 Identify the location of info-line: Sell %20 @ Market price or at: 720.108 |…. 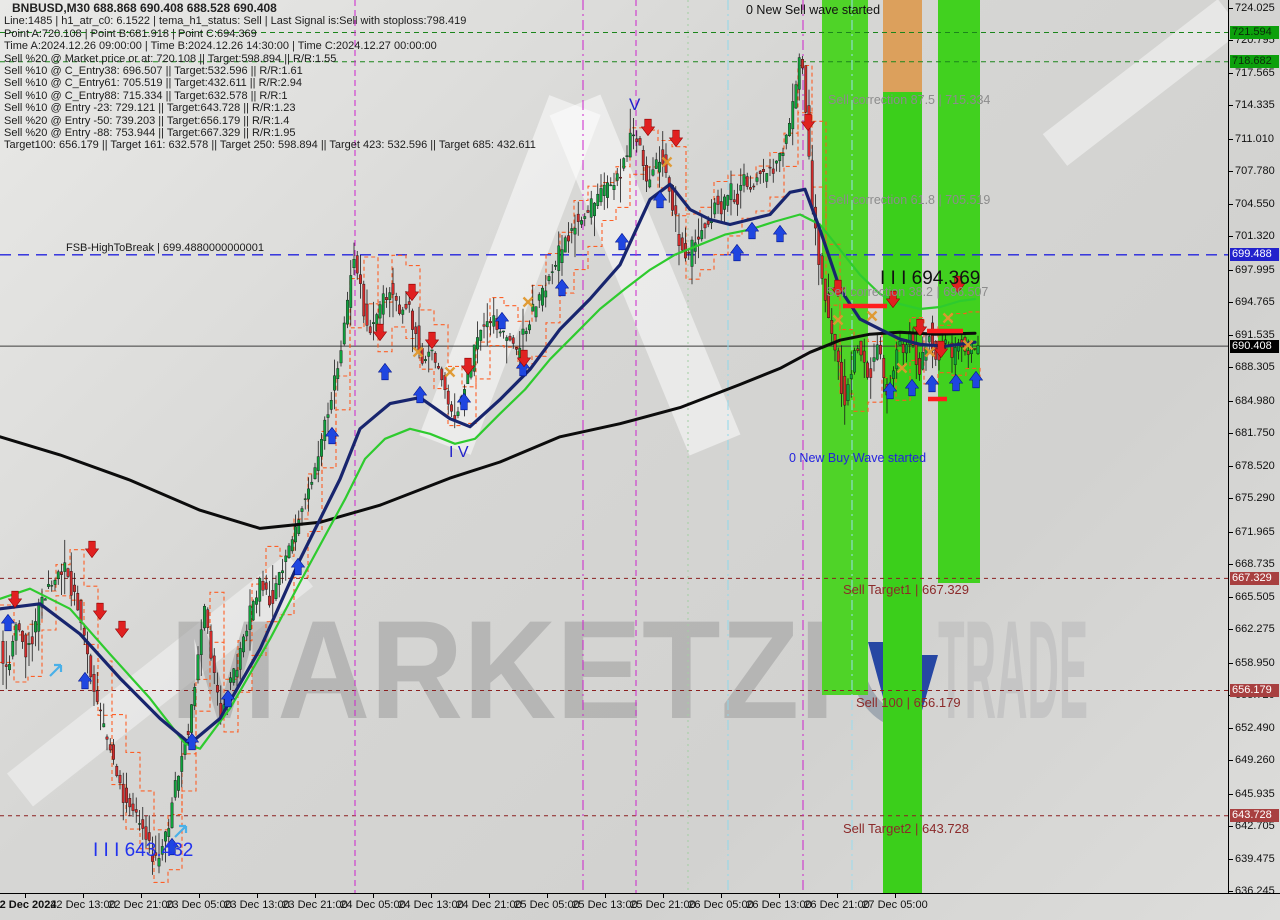
(170, 58).